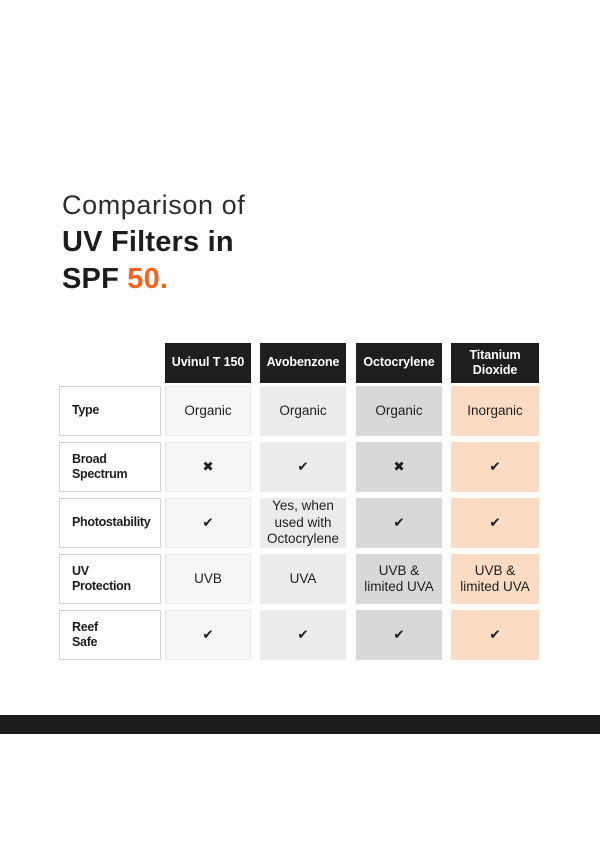  Describe the element at coordinates (303, 579) in the screenshot. I see `cell-uv-protection-avobenzone: UVA` at that location.